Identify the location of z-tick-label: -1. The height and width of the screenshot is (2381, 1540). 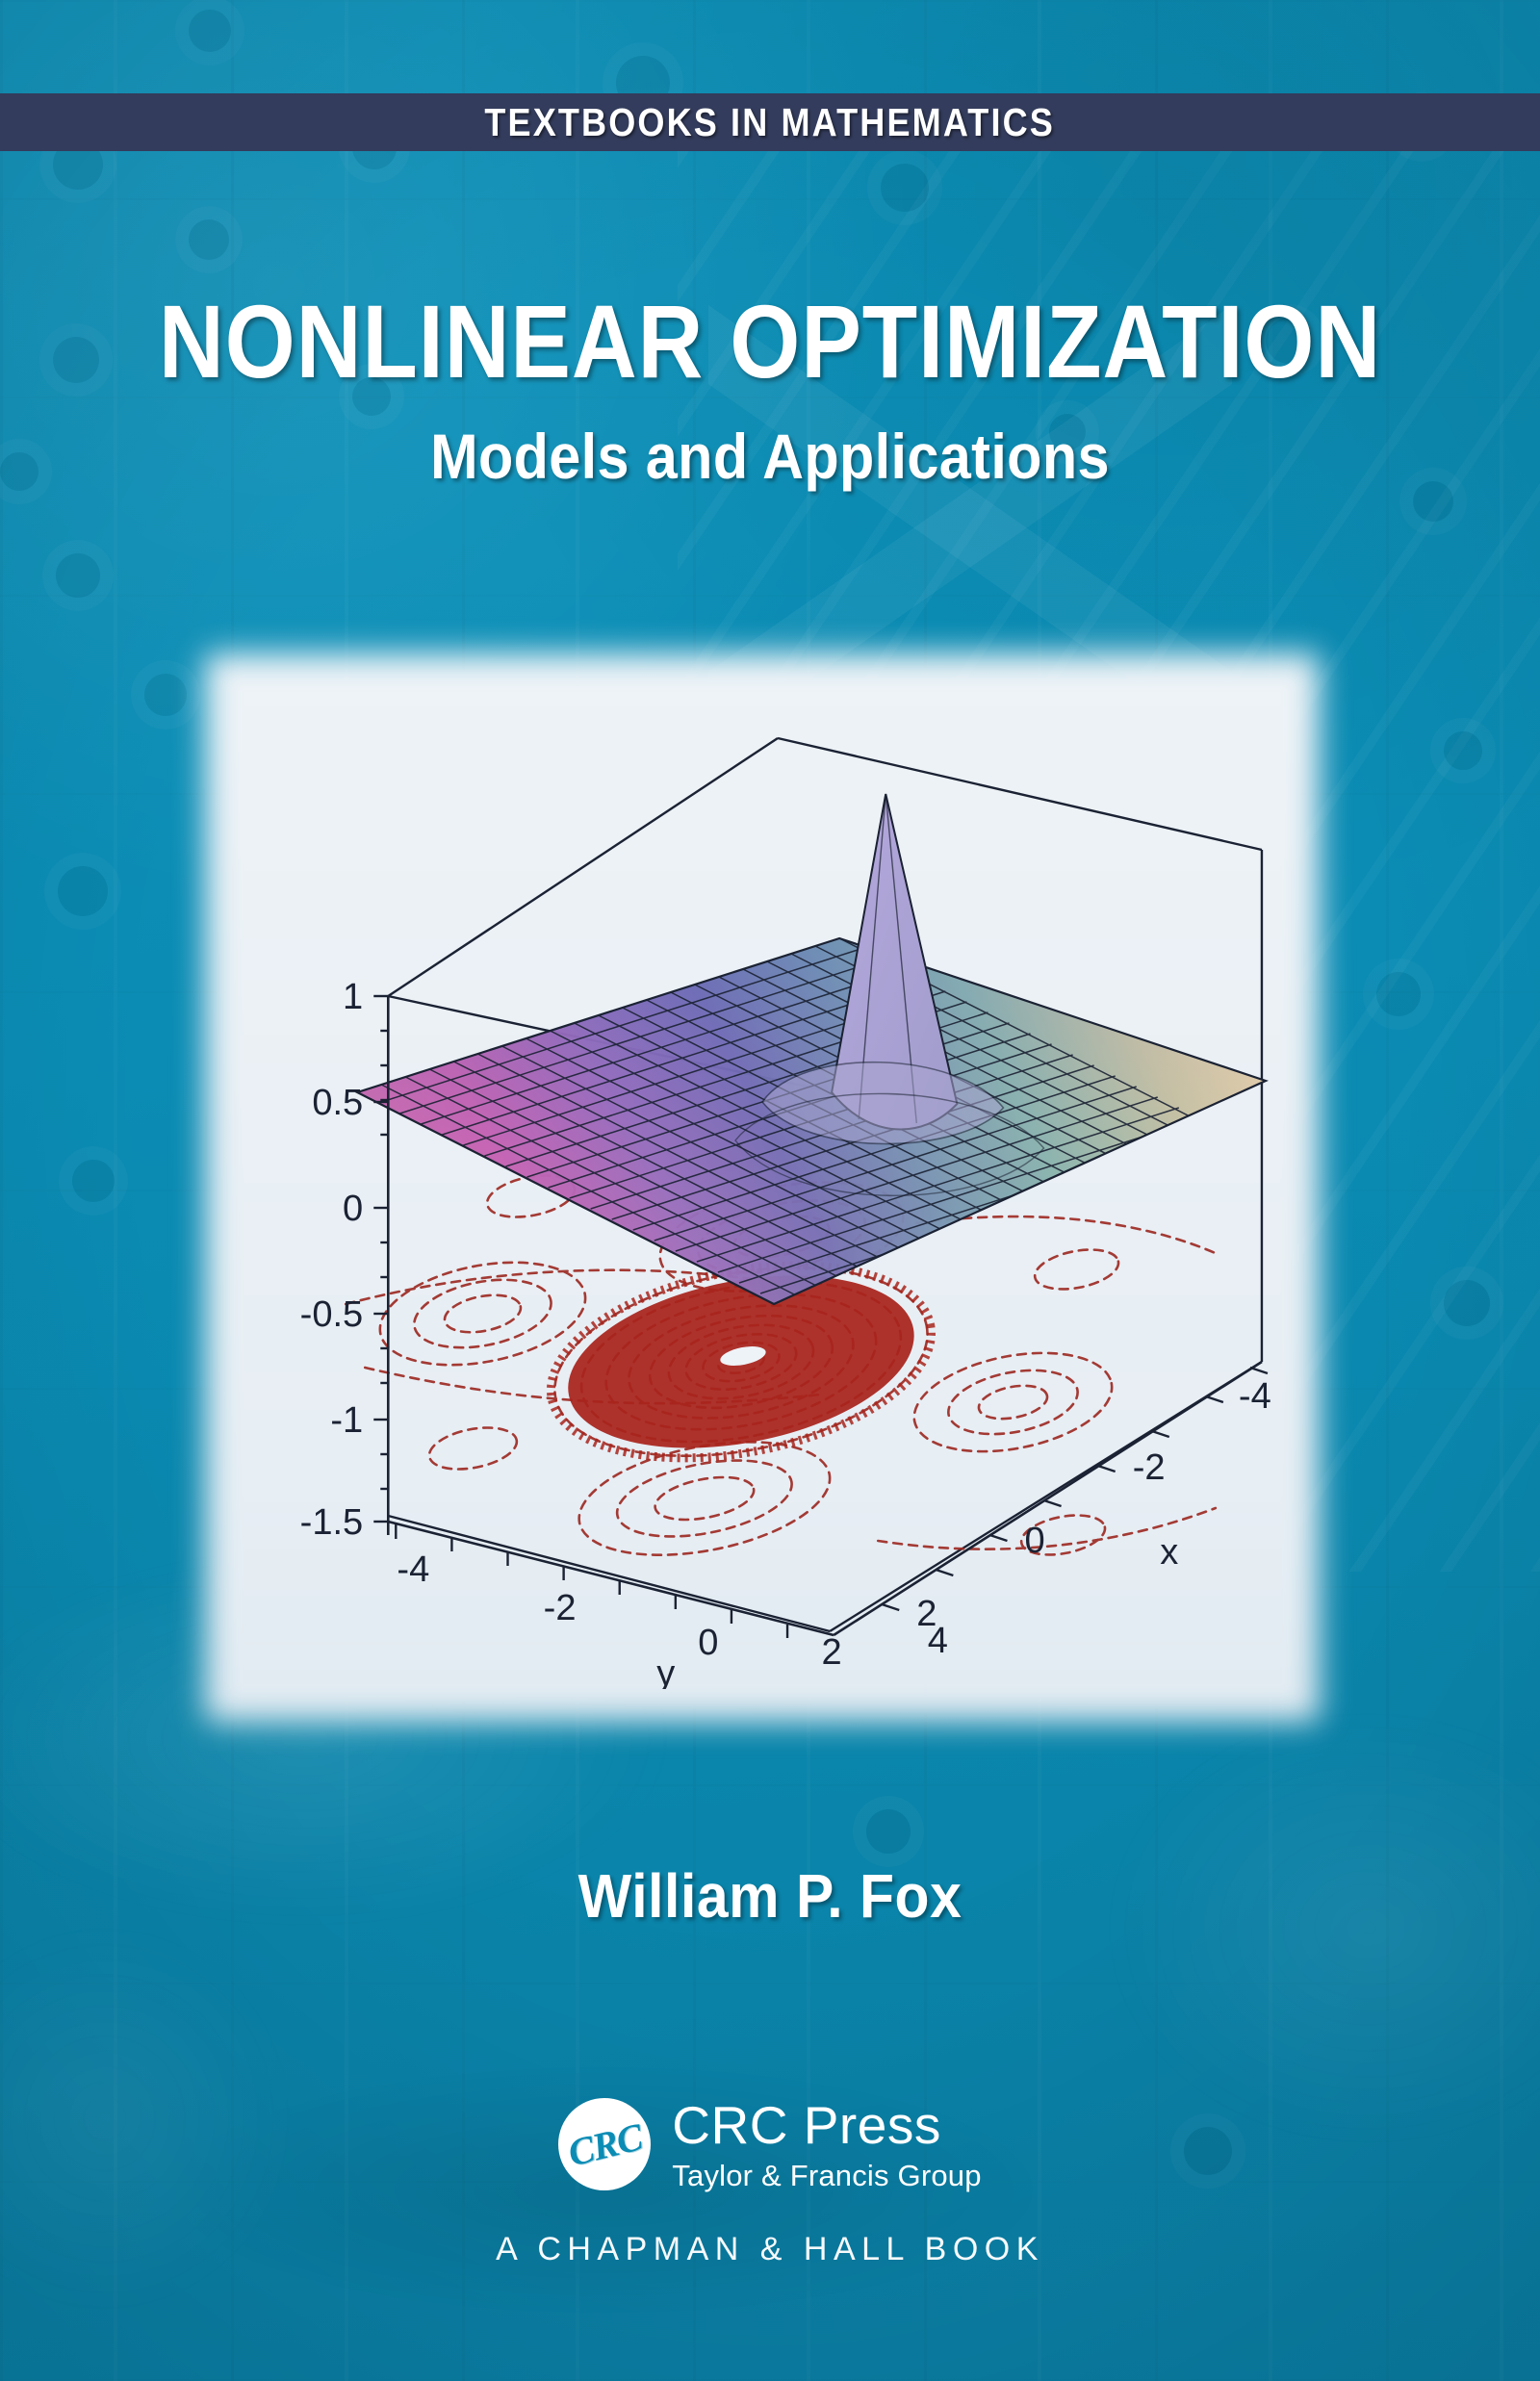
(346, 1420).